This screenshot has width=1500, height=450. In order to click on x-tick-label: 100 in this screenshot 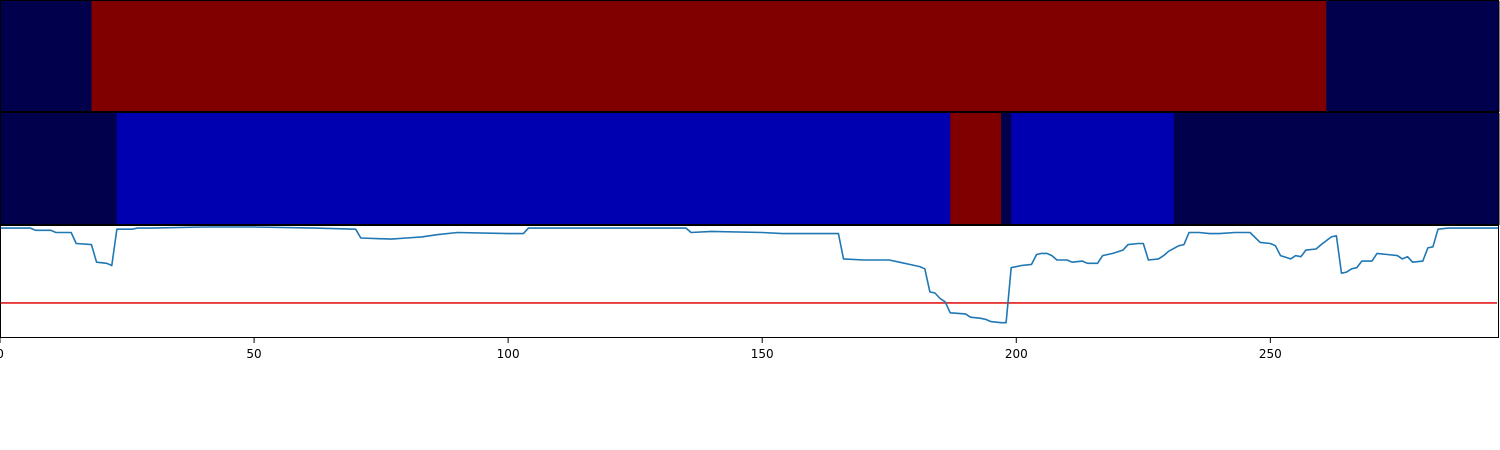, I will do `click(508, 354)`.